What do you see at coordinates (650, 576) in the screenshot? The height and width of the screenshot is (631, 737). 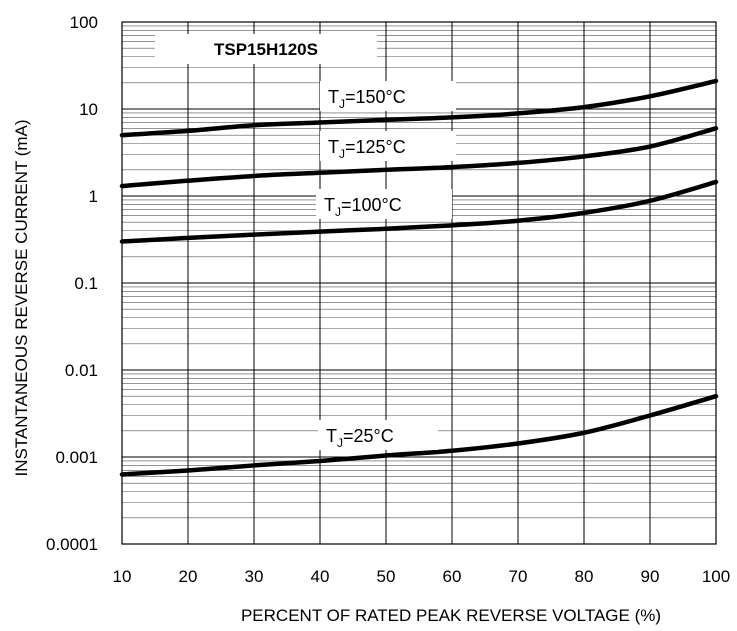 I see `x-tick-label: 90` at bounding box center [650, 576].